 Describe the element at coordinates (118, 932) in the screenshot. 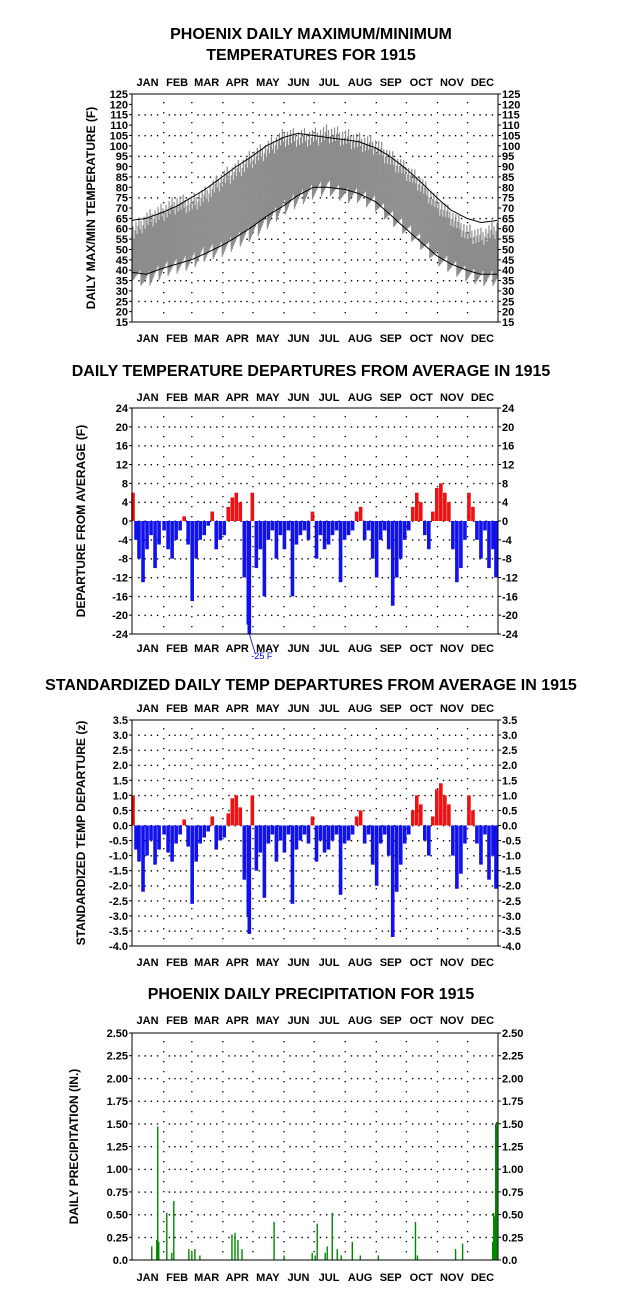

I see `y-tick-label: -3.5` at that location.